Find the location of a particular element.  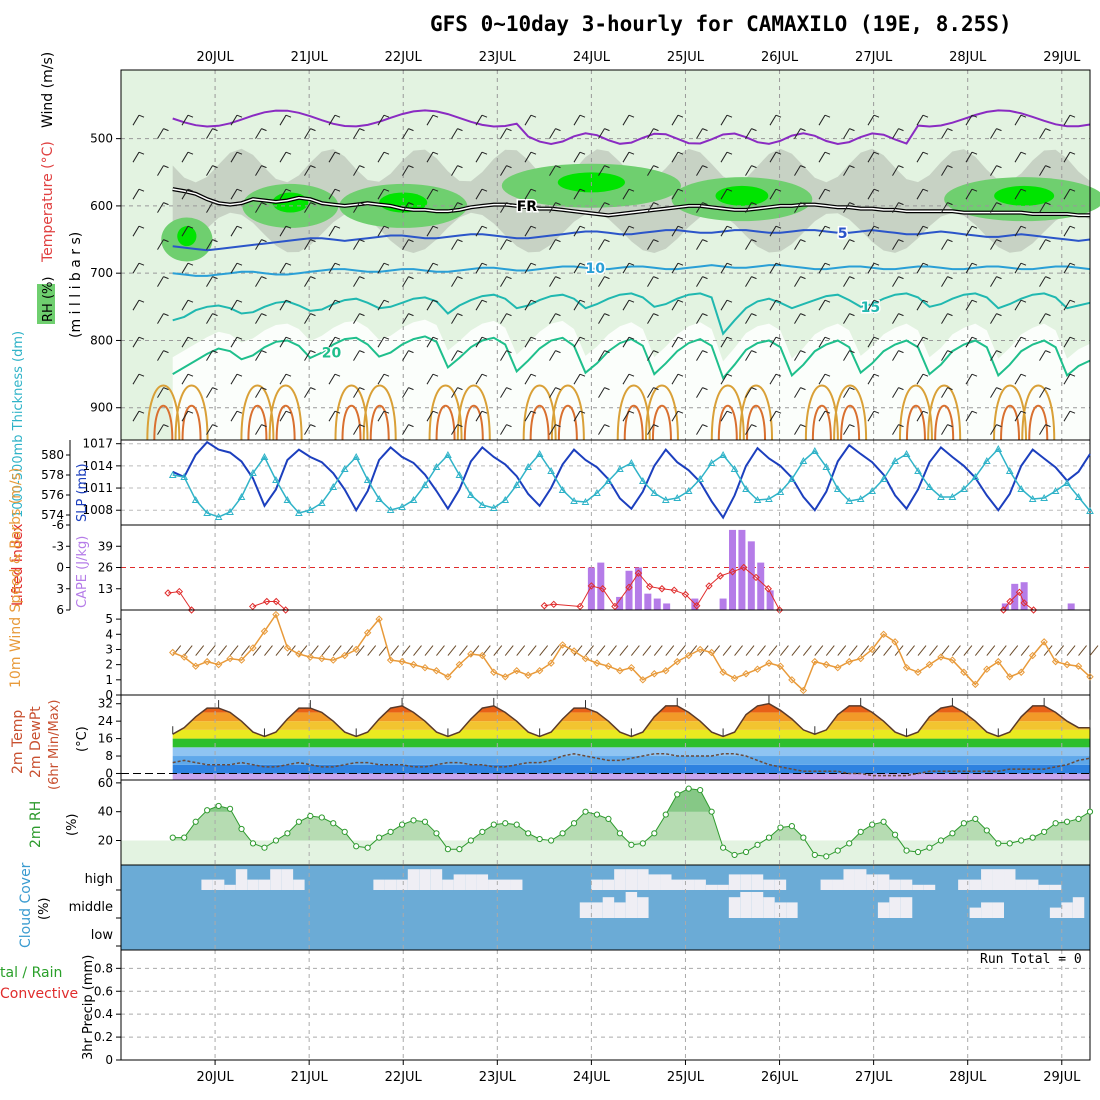

wind-tick-label: 5 is located at coordinates (109, 619).